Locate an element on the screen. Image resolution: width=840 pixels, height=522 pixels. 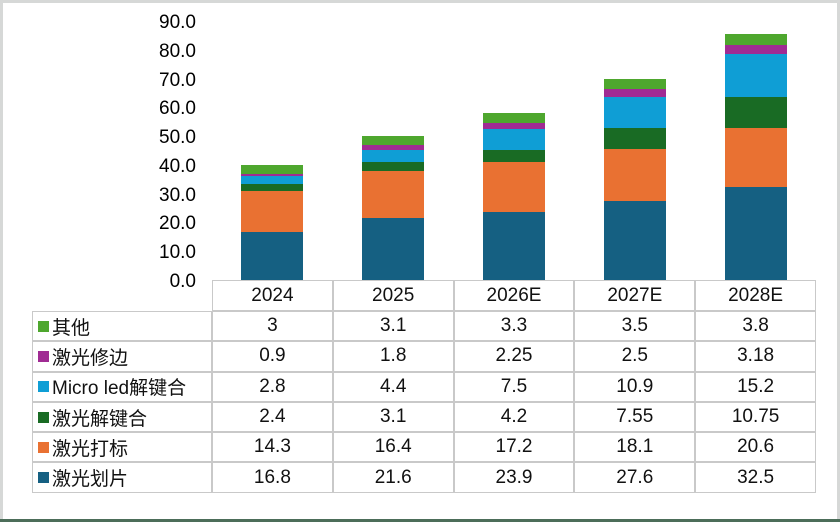
table-row-label: 激光解键合 is located at coordinates (122, 417).